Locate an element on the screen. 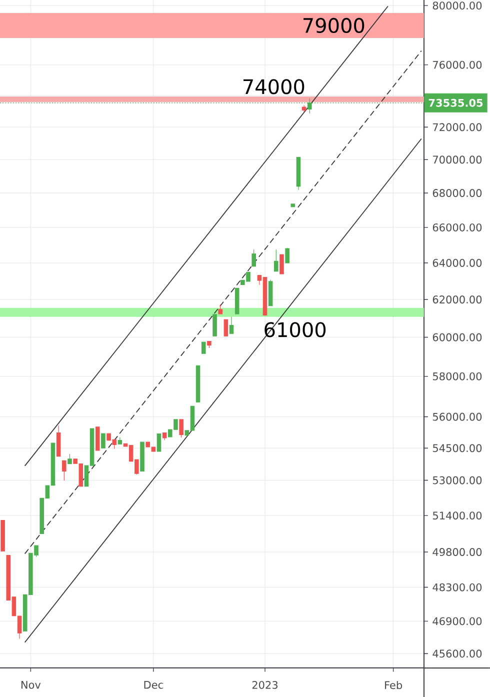 The image size is (490, 697). y-tick-label: 54500.00 is located at coordinates (457, 448).